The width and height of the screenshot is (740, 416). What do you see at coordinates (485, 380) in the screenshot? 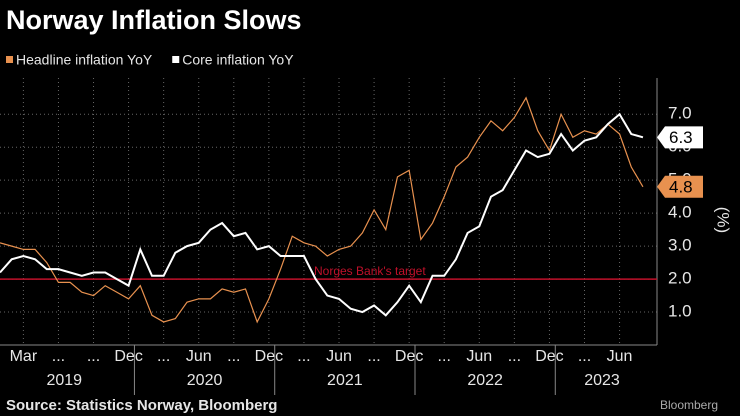
I see `year-label: 2022` at bounding box center [485, 380].